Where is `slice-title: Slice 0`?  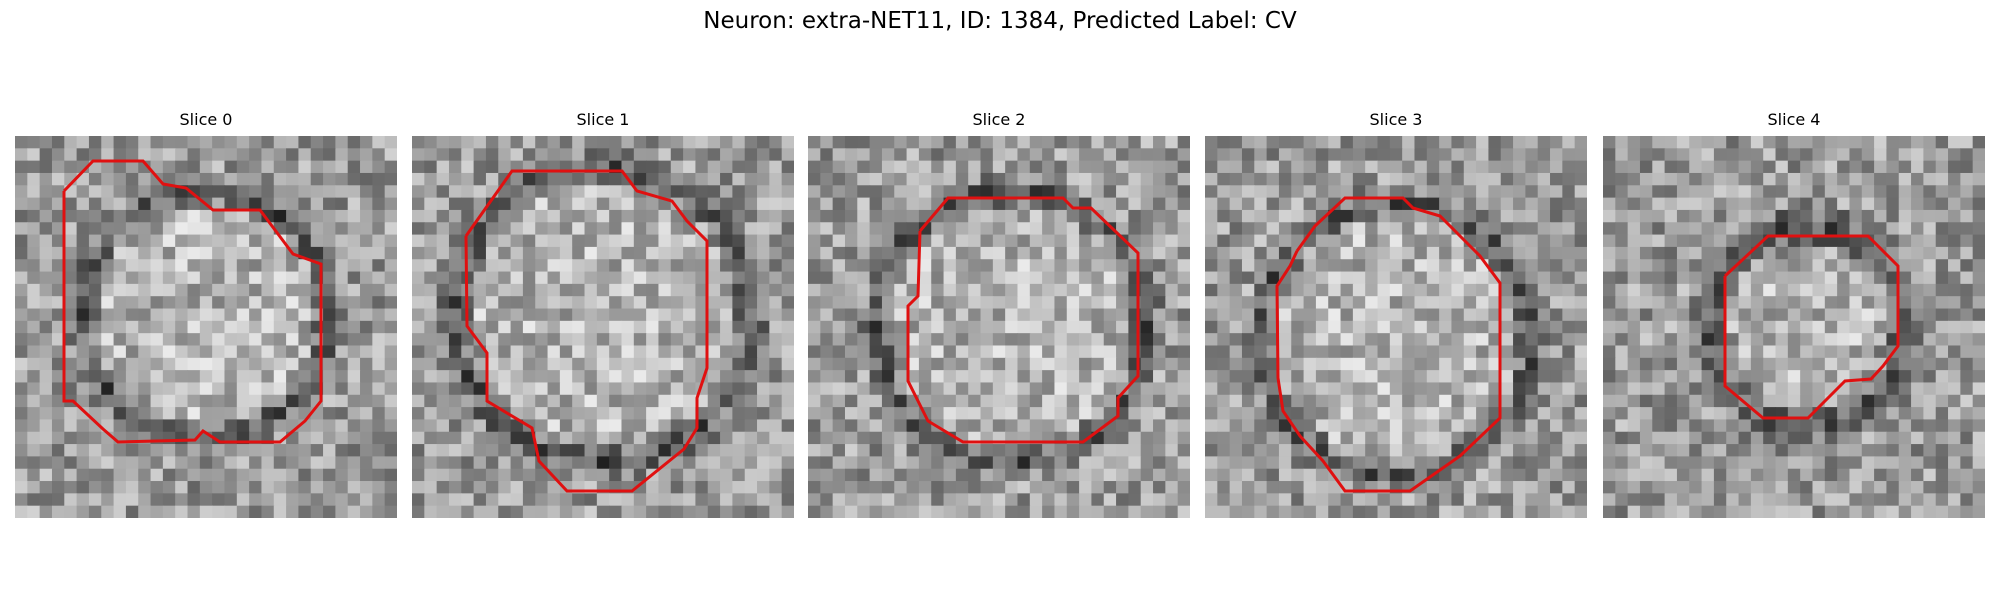 slice-title: Slice 0 is located at coordinates (206, 119).